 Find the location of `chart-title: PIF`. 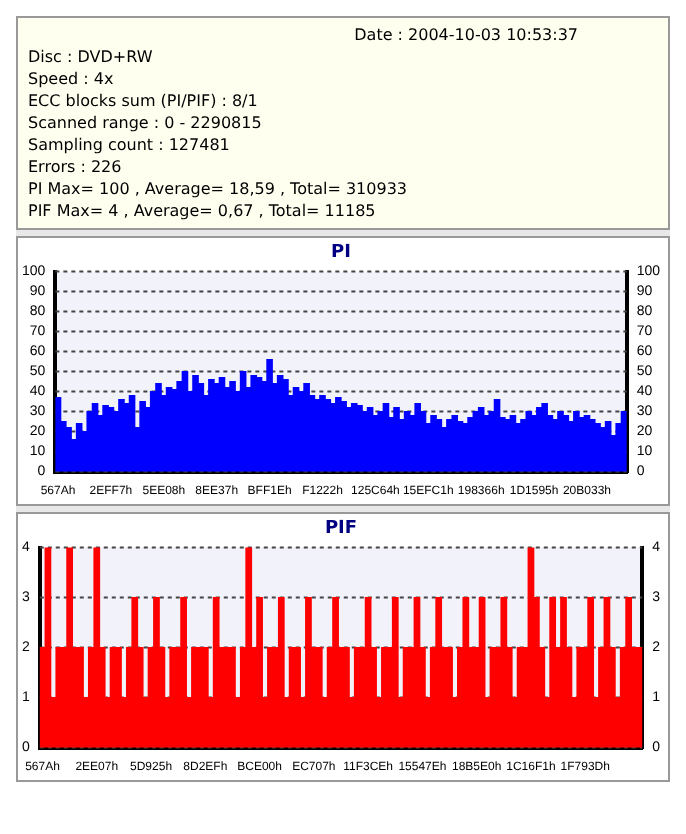

chart-title: PIF is located at coordinates (341, 529).